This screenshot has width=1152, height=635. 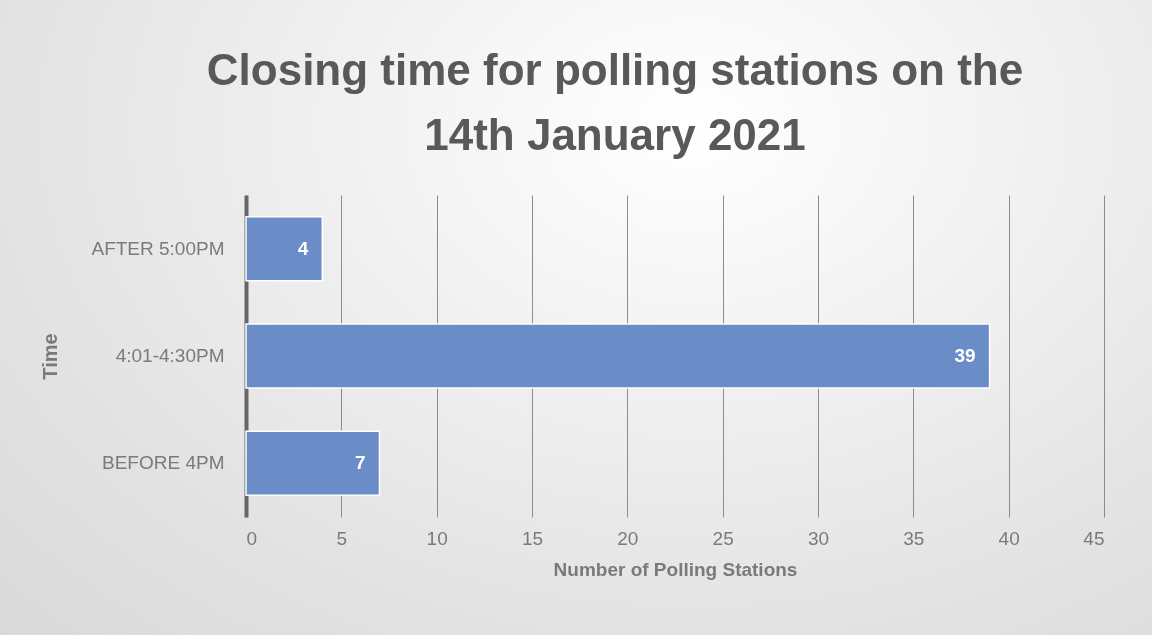 What do you see at coordinates (303, 248) in the screenshot?
I see `data-label: 4` at bounding box center [303, 248].